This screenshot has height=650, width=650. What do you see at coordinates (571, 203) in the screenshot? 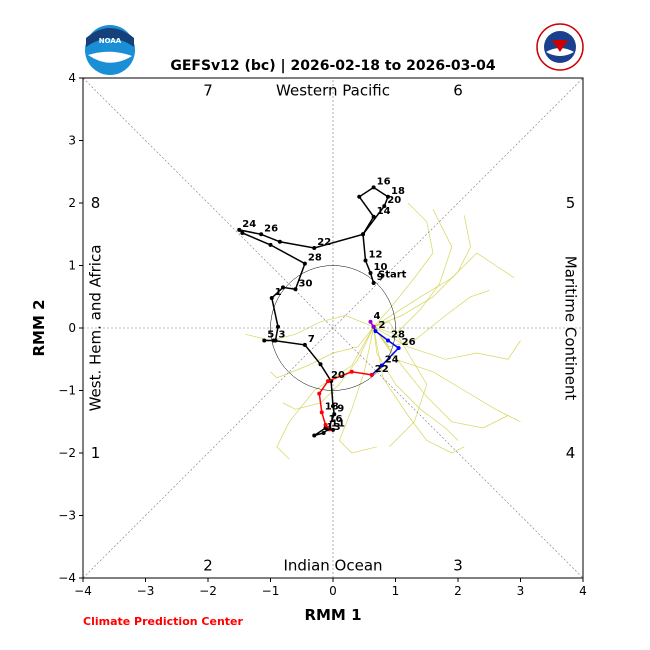
I see `phase-number-5: 5` at bounding box center [571, 203].